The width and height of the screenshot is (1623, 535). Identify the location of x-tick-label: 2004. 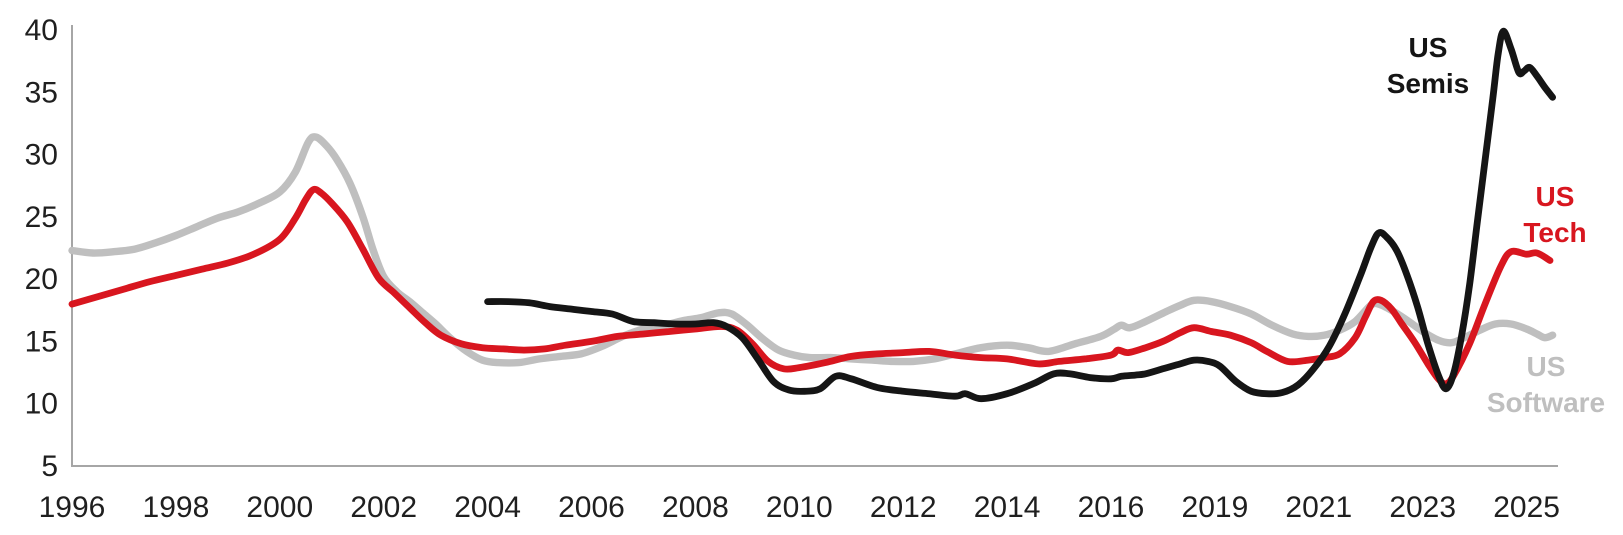
(487, 507).